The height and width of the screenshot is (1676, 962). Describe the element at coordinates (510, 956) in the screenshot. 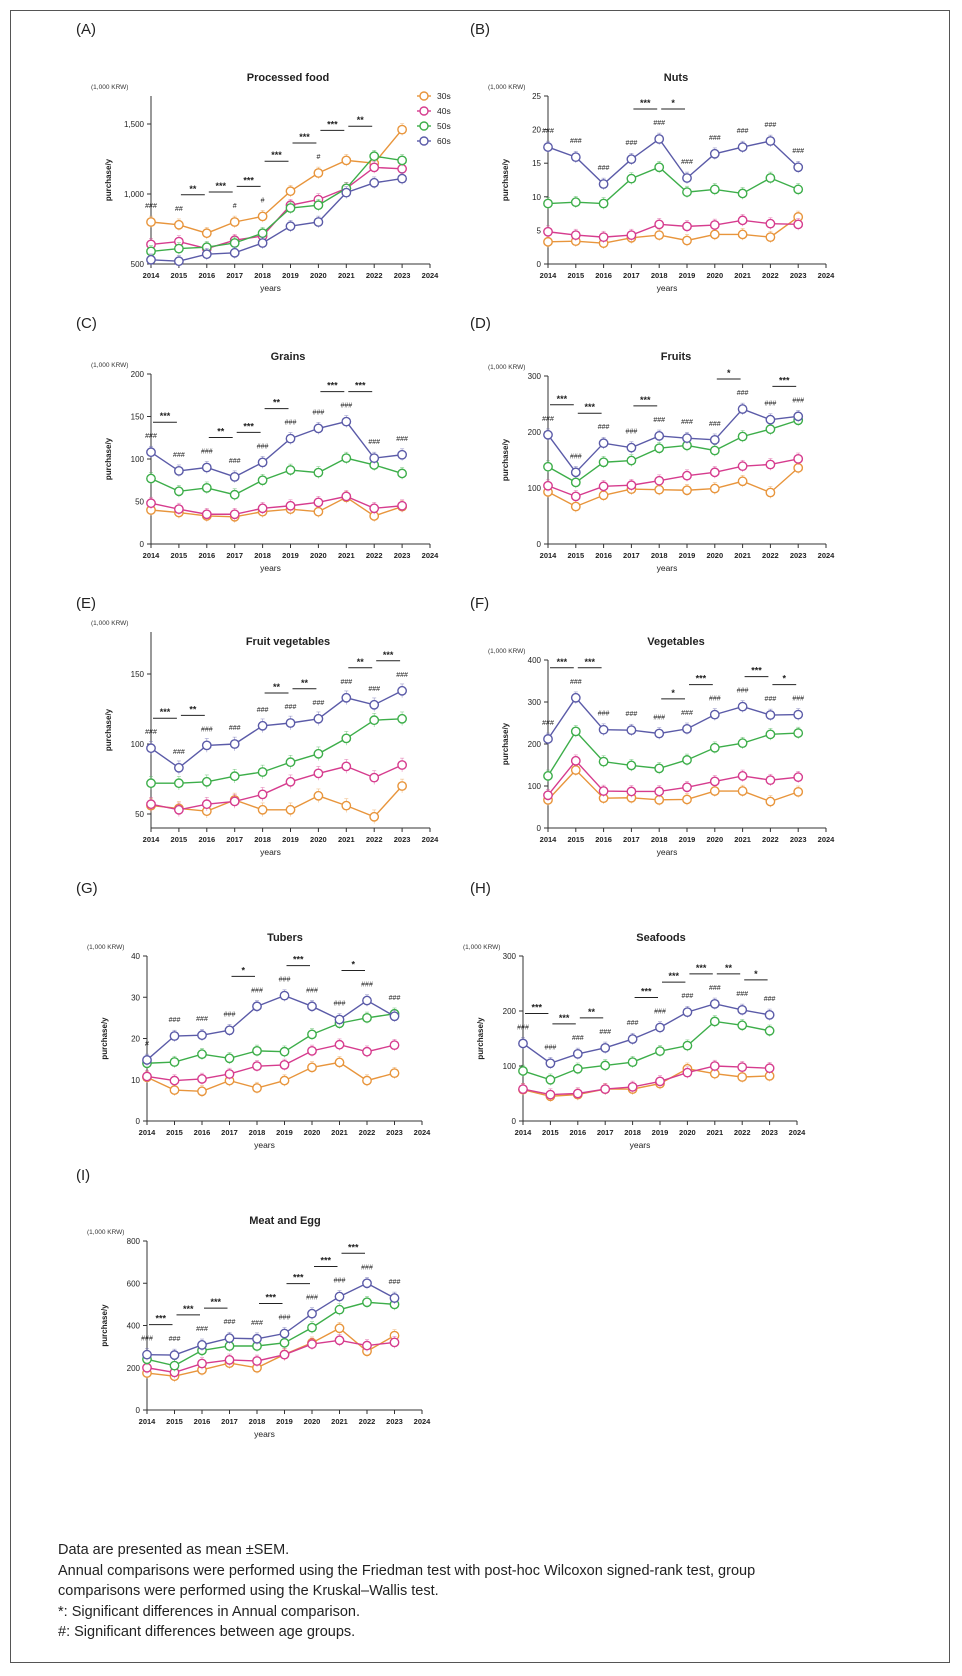

I see `y-tick-label: 300` at that location.